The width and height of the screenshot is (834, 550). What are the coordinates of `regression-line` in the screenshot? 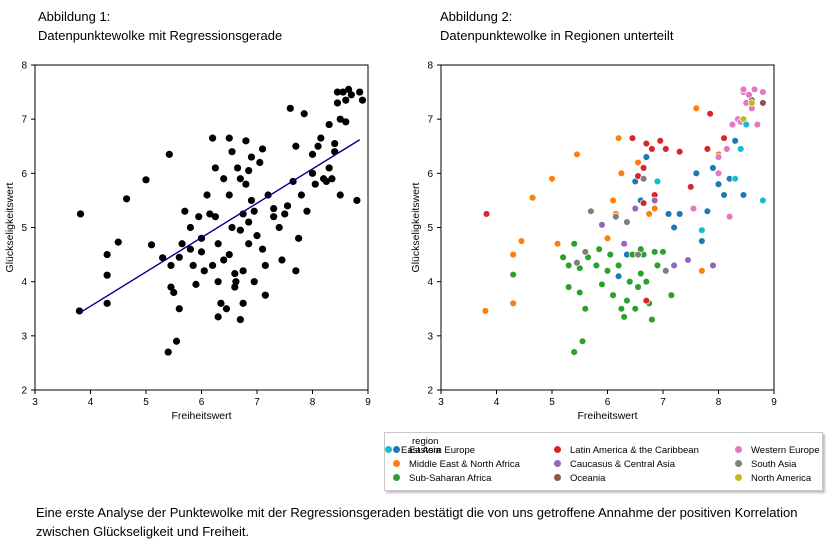 It's located at (220, 226).